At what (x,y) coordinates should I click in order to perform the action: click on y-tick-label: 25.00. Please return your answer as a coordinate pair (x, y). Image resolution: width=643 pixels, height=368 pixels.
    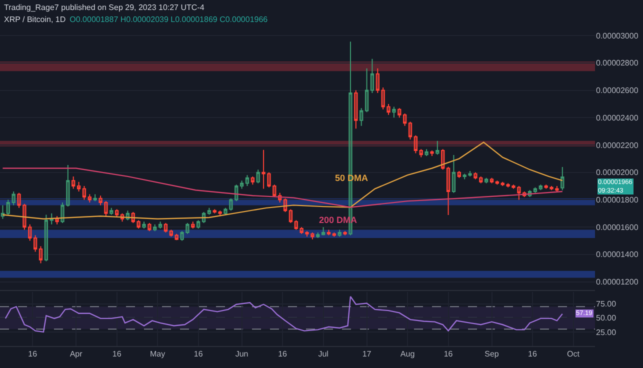
    Looking at the image, I should click on (606, 332).